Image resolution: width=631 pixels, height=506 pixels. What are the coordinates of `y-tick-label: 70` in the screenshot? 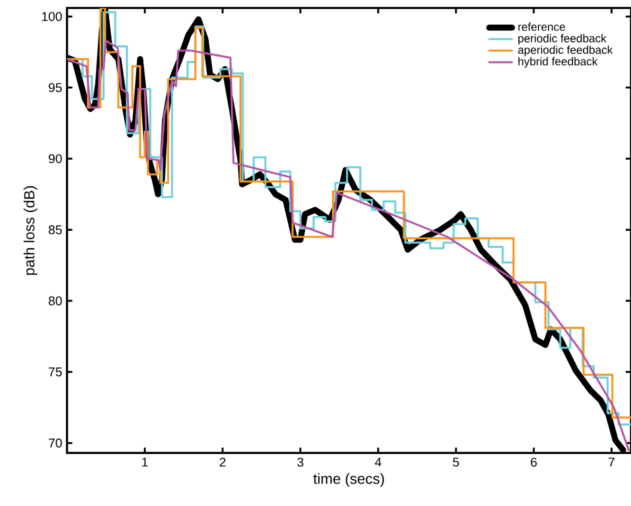 It's located at (55, 443).